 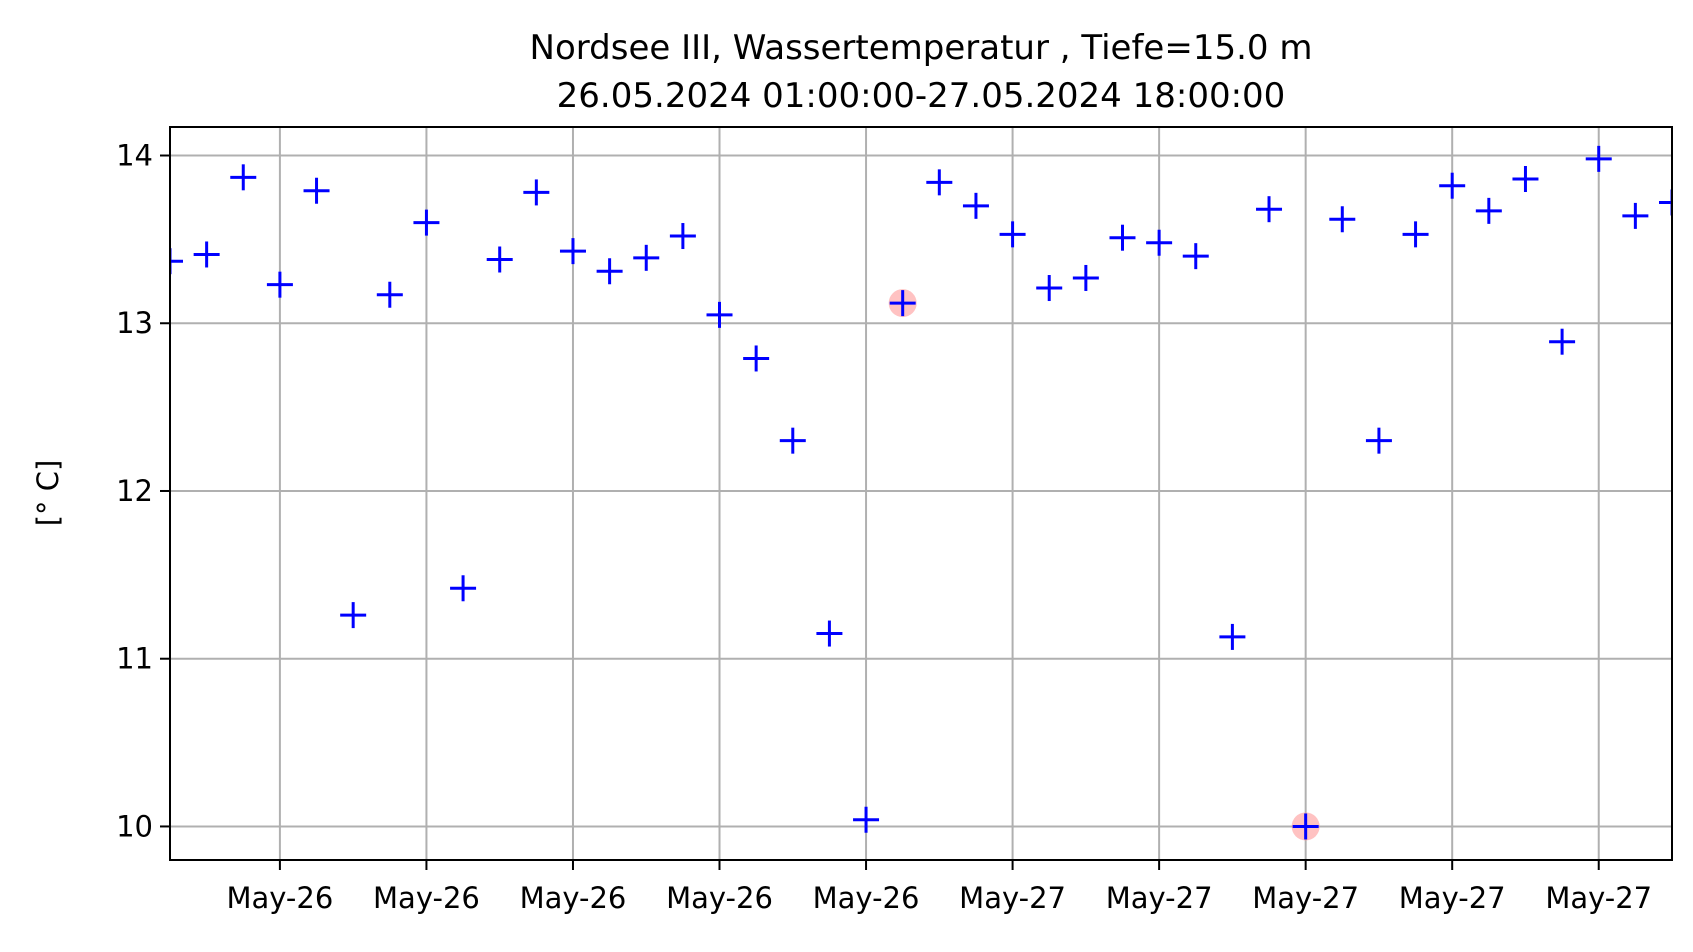 I want to click on y-tick-label: 11, so click(x=134, y=659).